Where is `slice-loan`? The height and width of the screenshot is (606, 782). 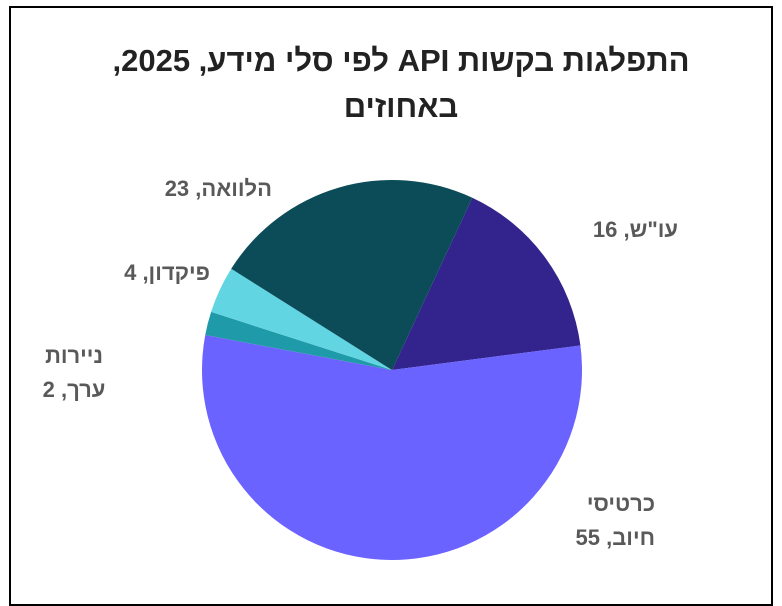
slice-loan is located at coordinates (352, 274).